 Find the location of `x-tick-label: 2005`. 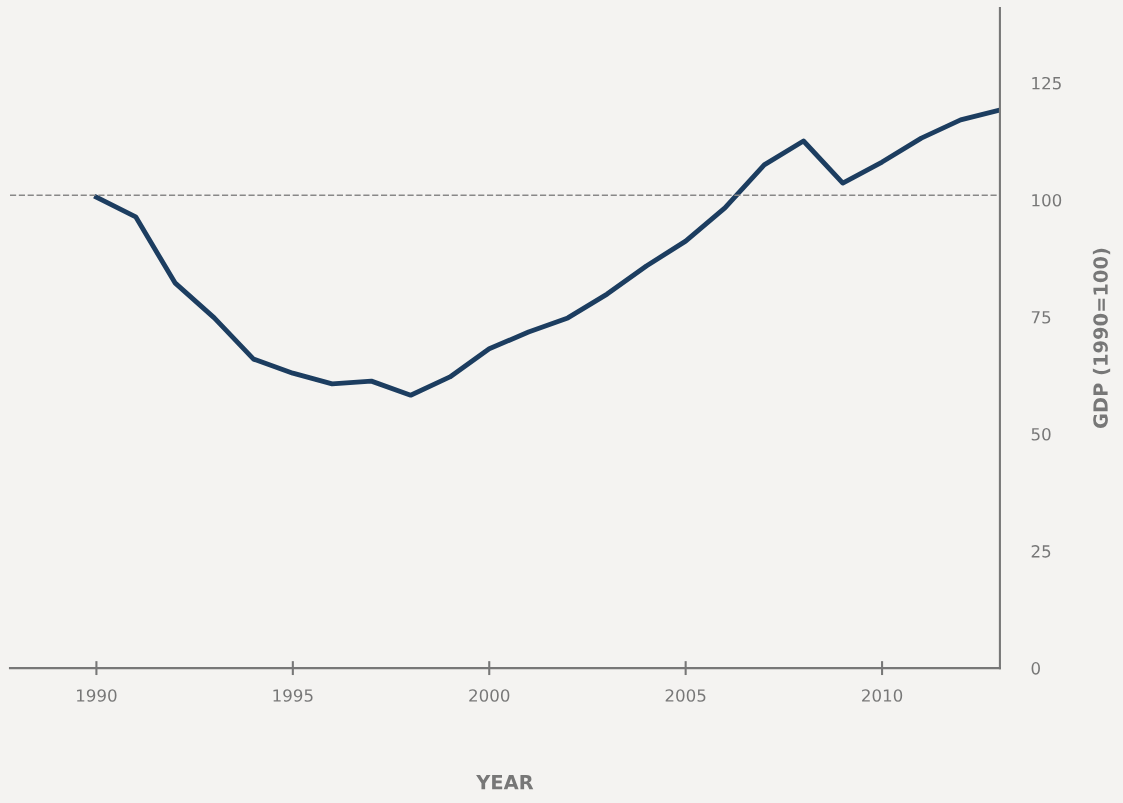

x-tick-label: 2005 is located at coordinates (685, 695).